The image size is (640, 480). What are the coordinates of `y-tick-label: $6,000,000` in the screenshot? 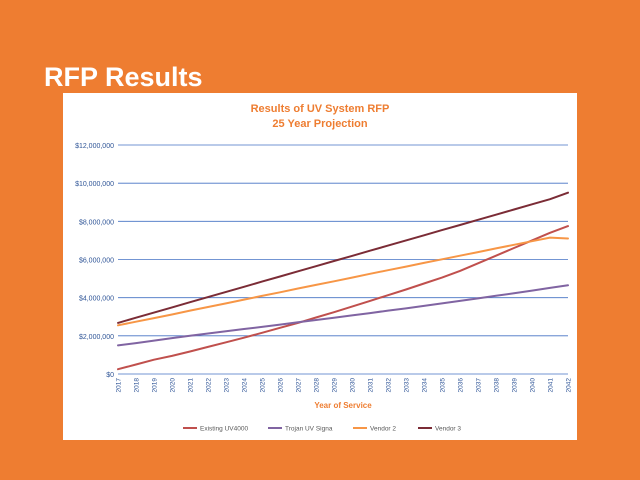 It's located at (96, 261).